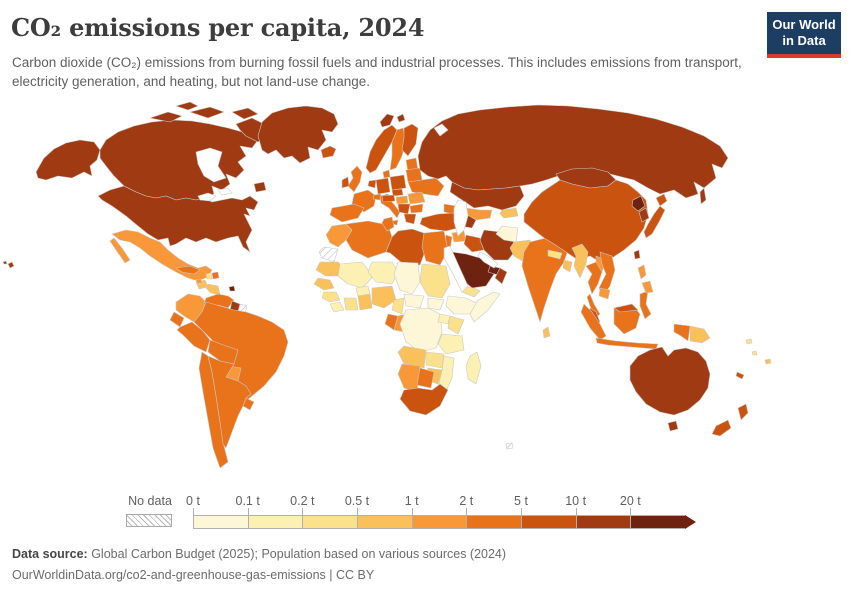 The width and height of the screenshot is (850, 600). Describe the element at coordinates (345, 182) in the screenshot. I see `country-ireland` at that location.